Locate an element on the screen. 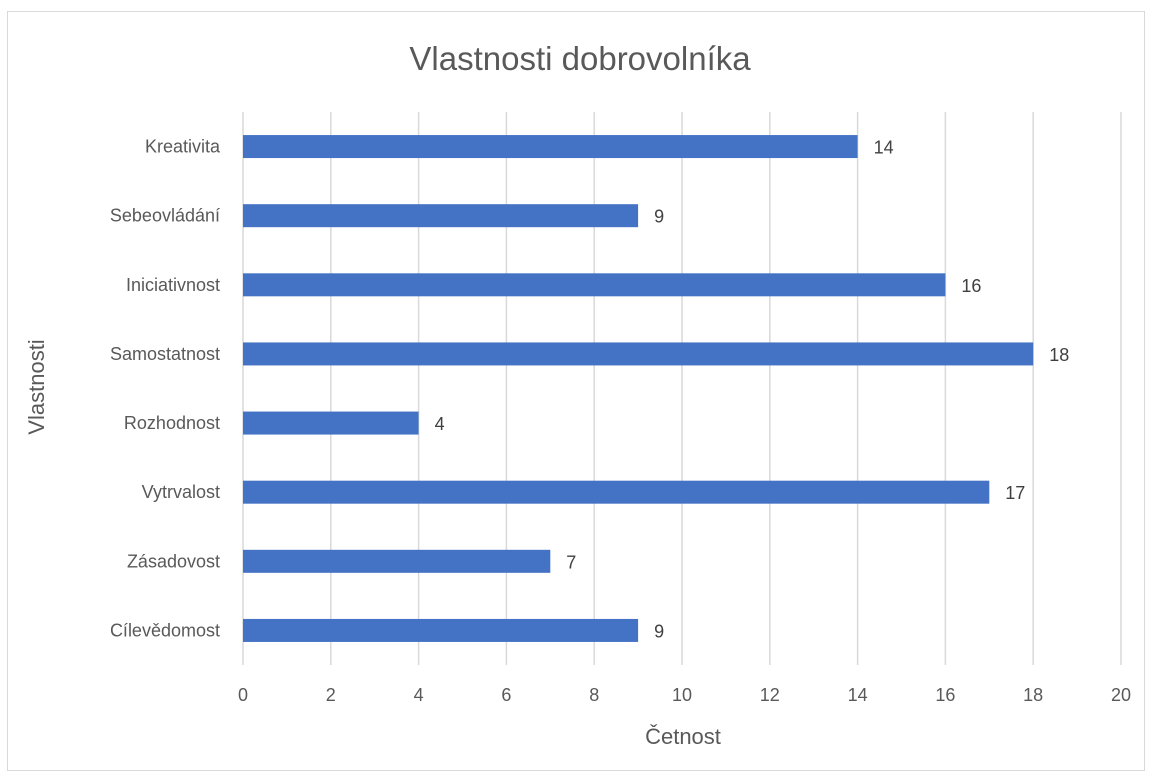 This screenshot has height=774, width=1149. y-category-label: Kreativita is located at coordinates (183, 147).